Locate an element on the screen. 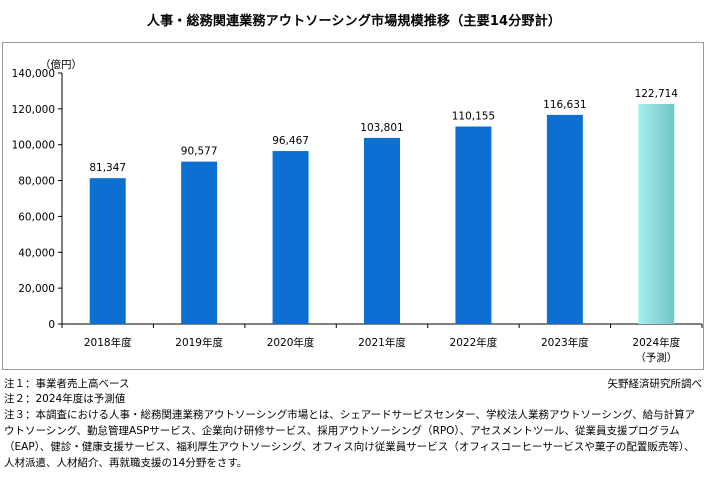  y-tick-label: 140,000 is located at coordinates (33, 74).